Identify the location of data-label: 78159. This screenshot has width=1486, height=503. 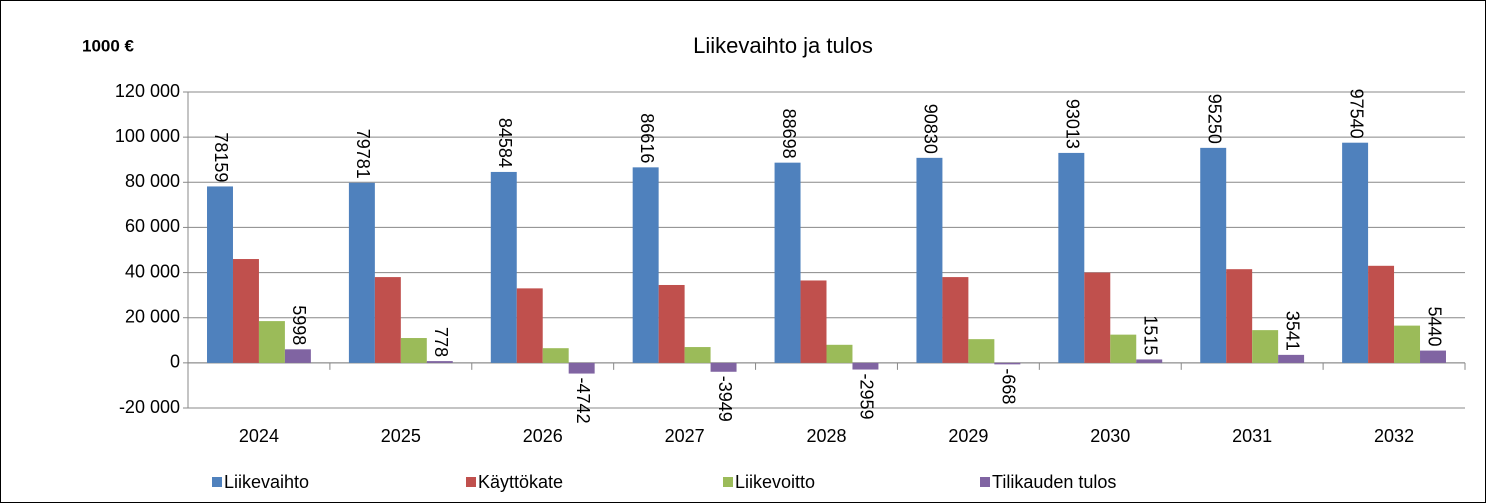
(221, 157).